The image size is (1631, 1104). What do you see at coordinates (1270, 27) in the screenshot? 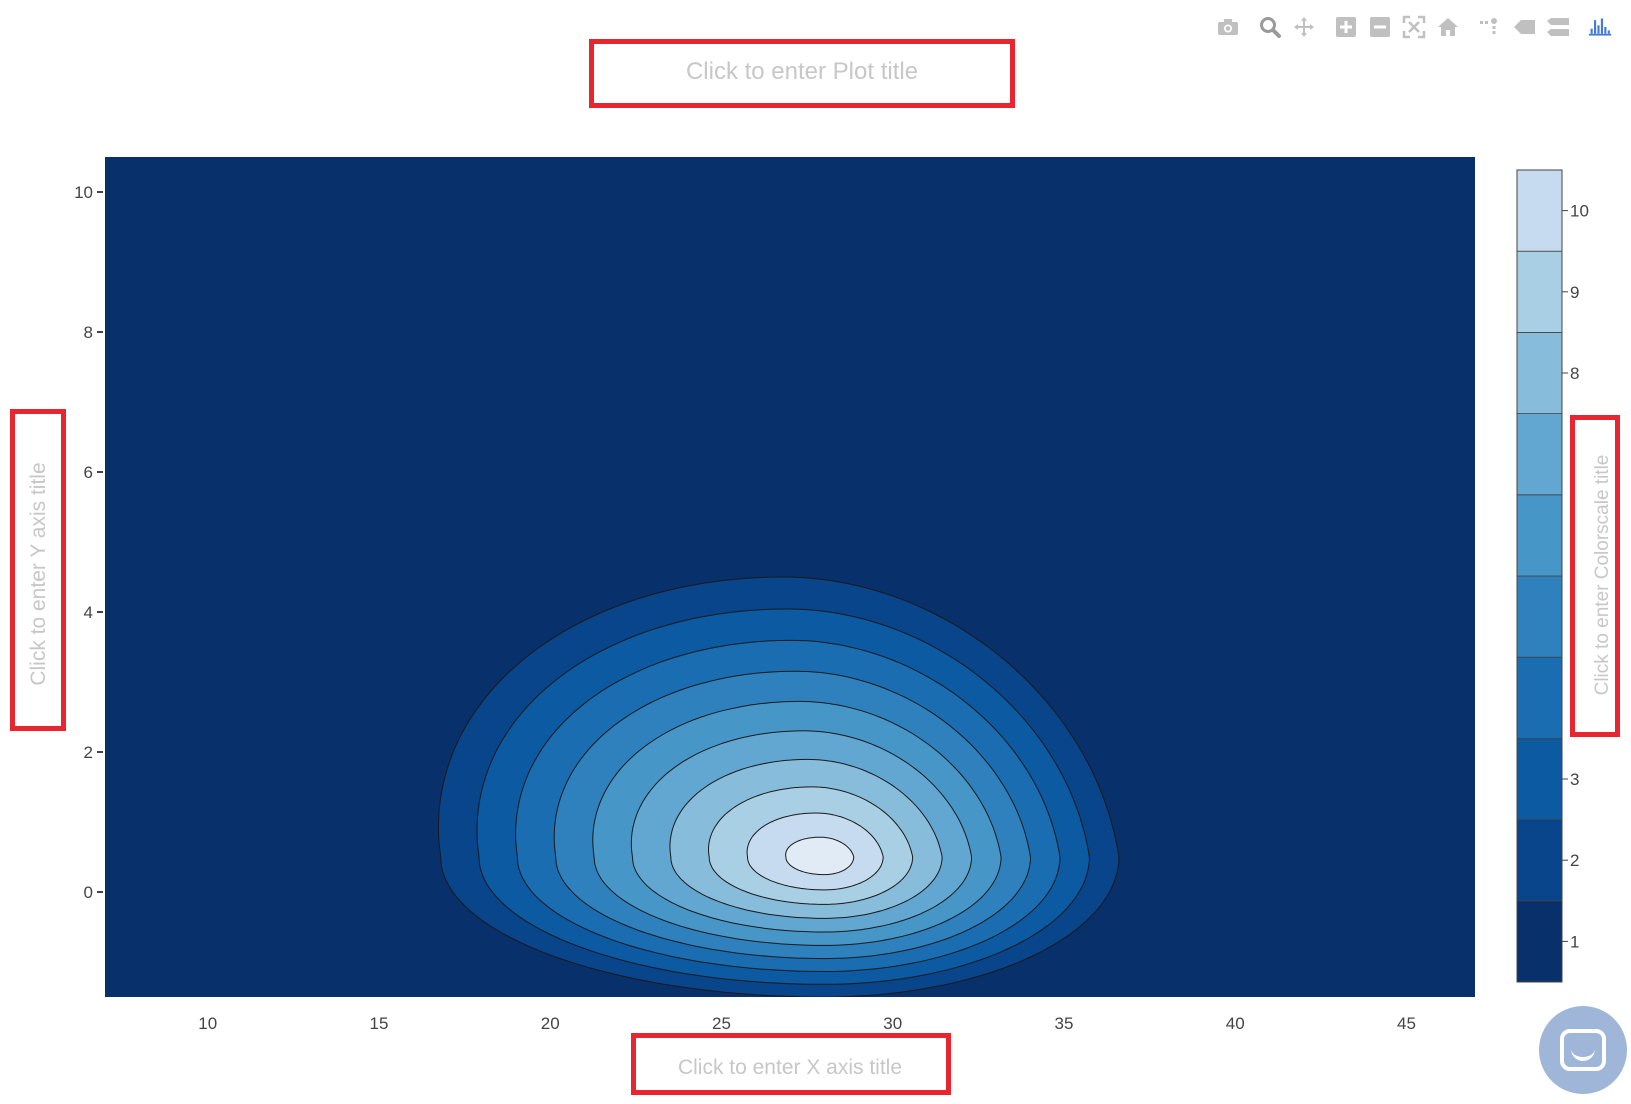
I see `zoom-icon` at bounding box center [1270, 27].